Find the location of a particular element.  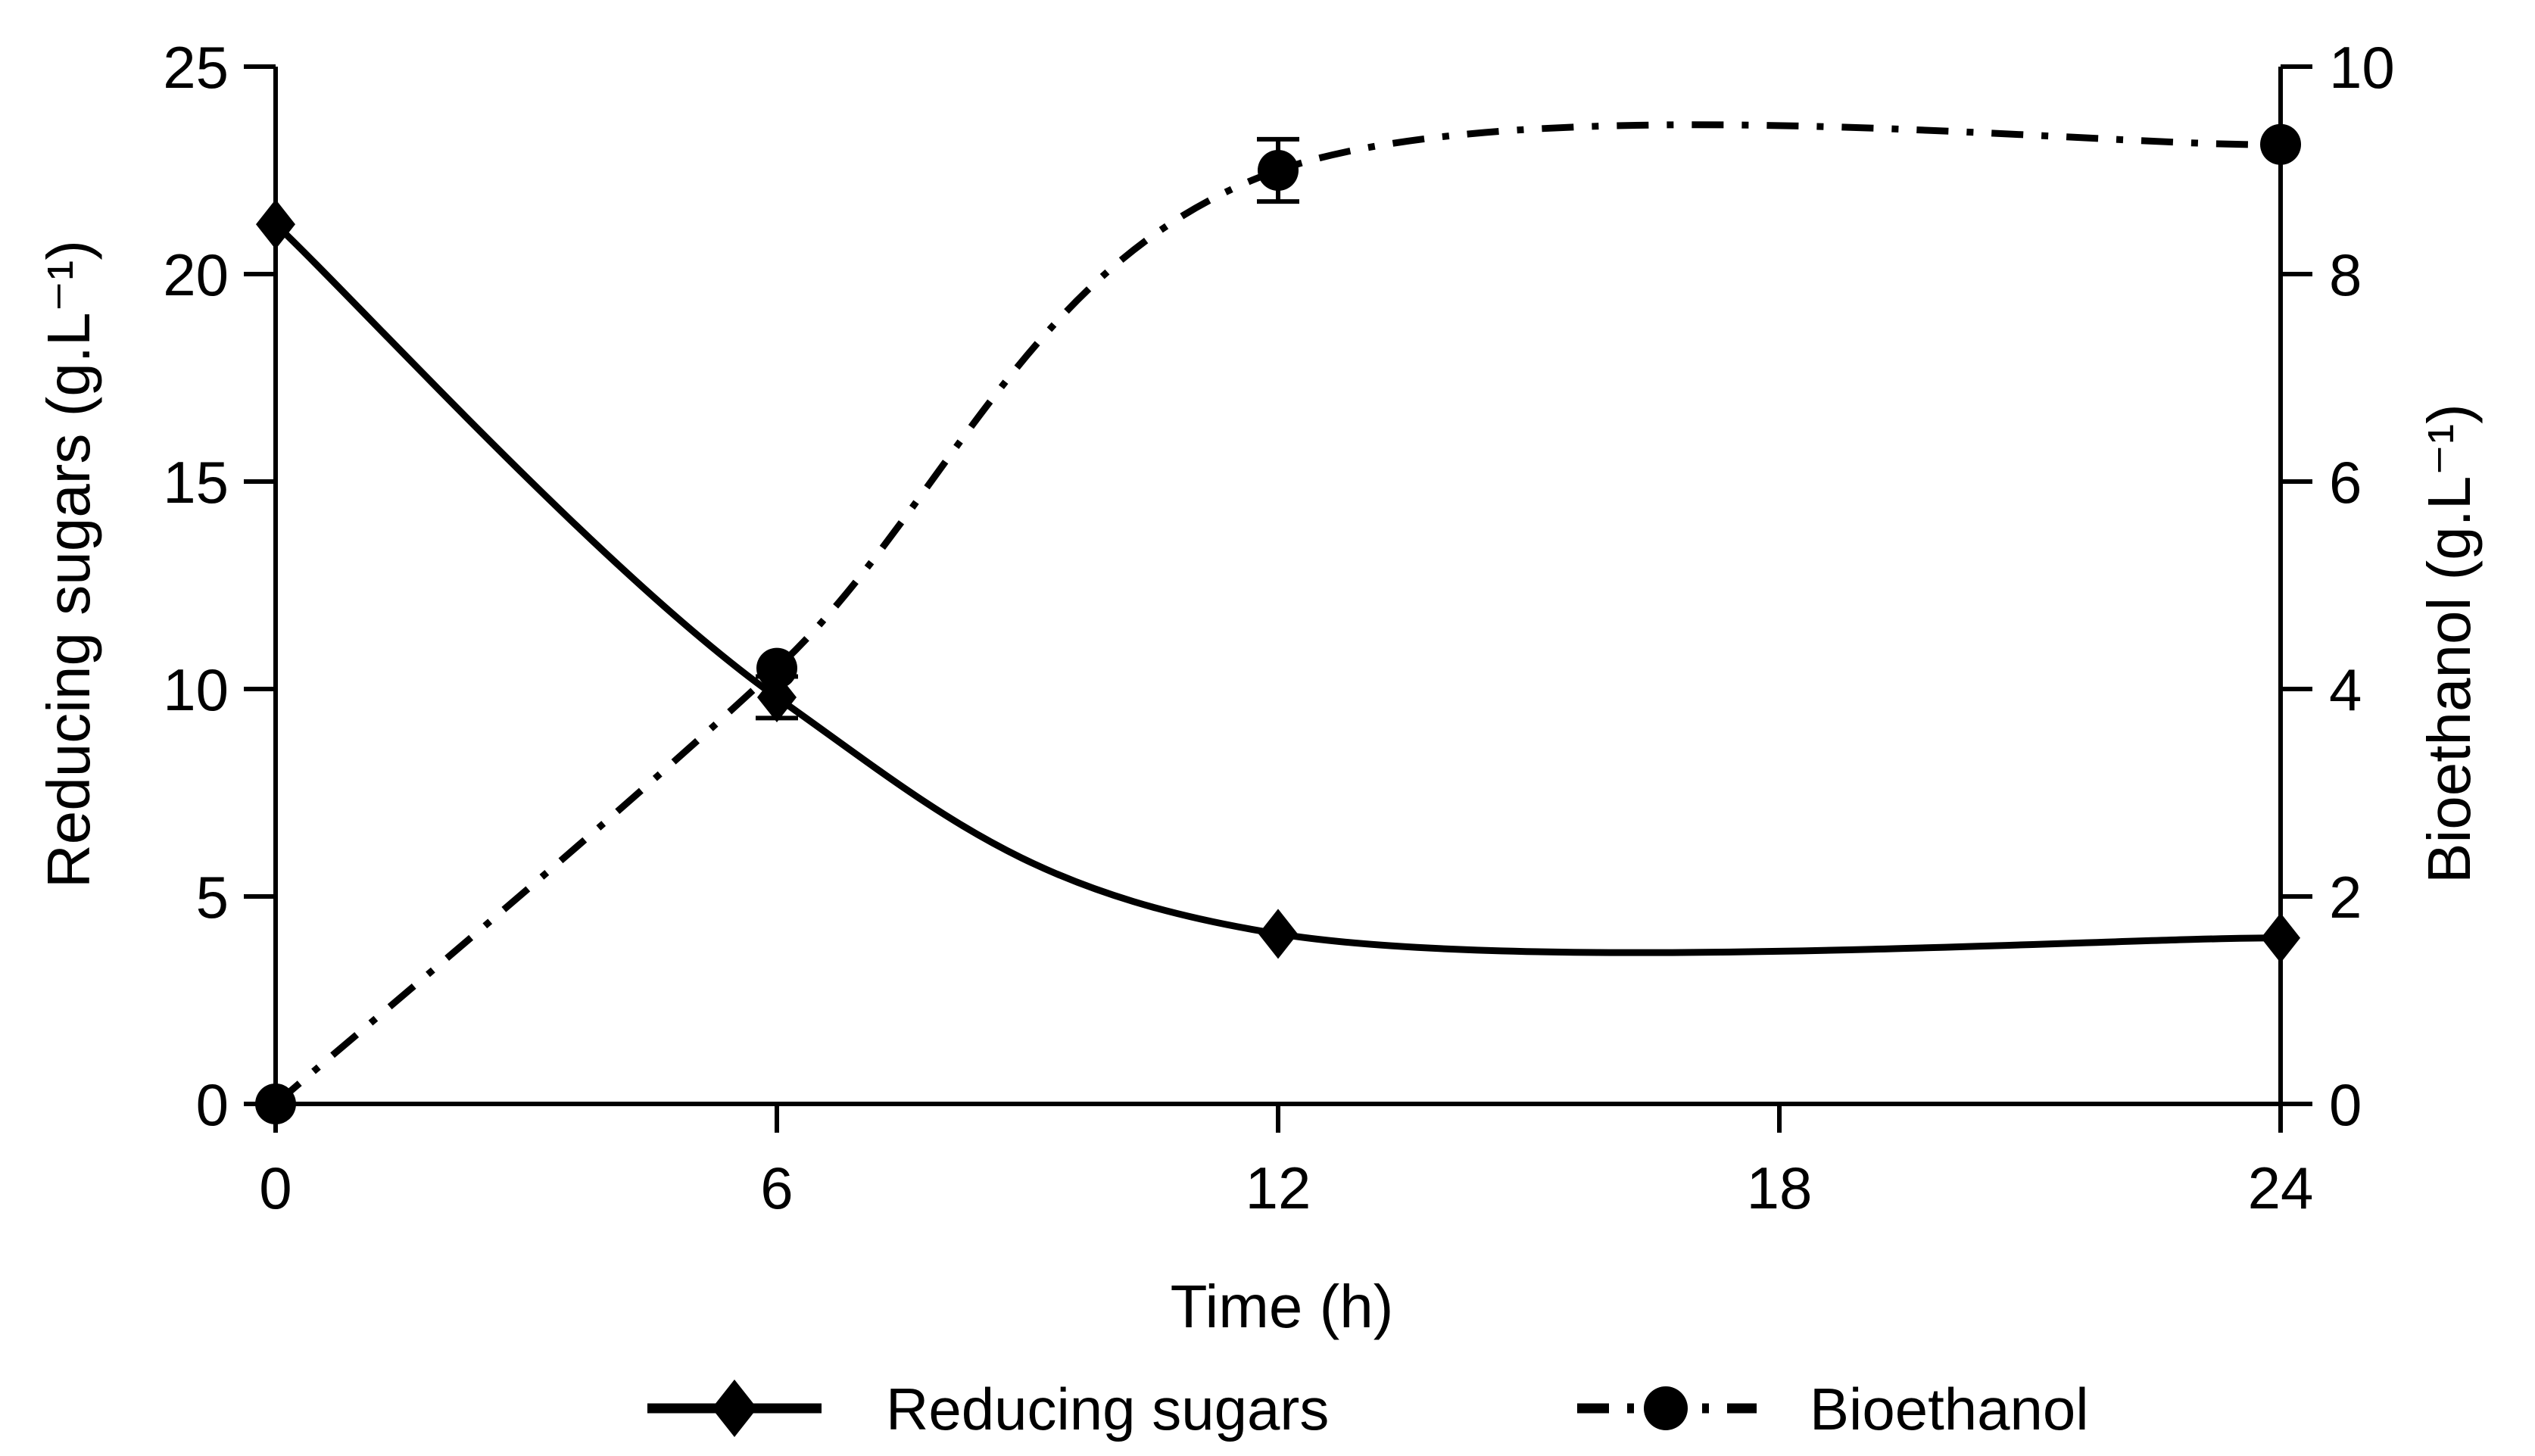

y-left-tick-label: 25 is located at coordinates (196, 67).